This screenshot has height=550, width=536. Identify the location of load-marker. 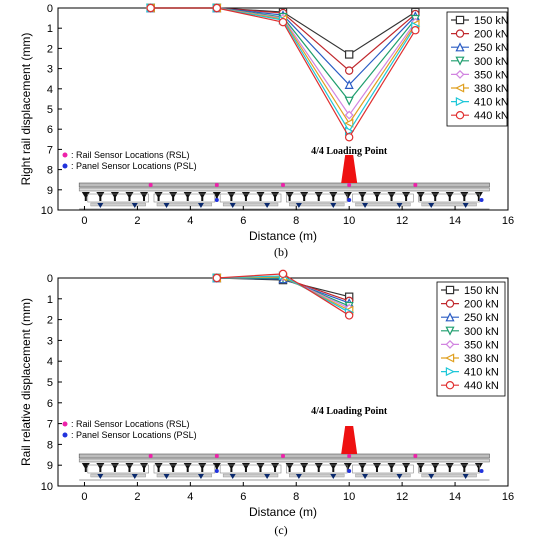
(349, 440).